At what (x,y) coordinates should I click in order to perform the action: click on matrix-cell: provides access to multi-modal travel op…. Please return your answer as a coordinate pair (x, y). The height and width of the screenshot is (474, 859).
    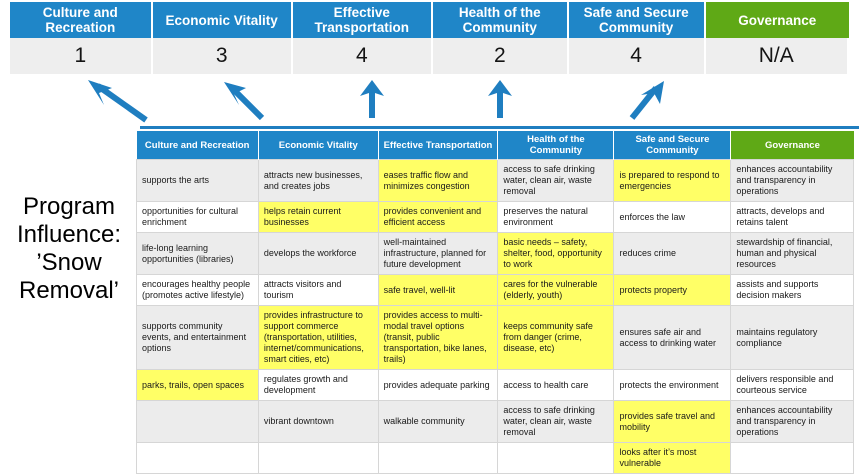
    Looking at the image, I should click on (438, 337).